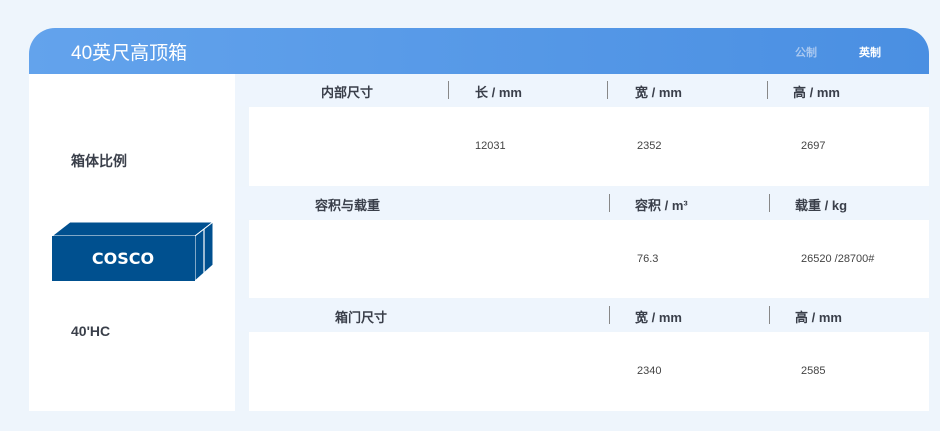 This screenshot has width=940, height=431. What do you see at coordinates (361, 317) in the screenshot?
I see `door-label: 箱门尺寸` at bounding box center [361, 317].